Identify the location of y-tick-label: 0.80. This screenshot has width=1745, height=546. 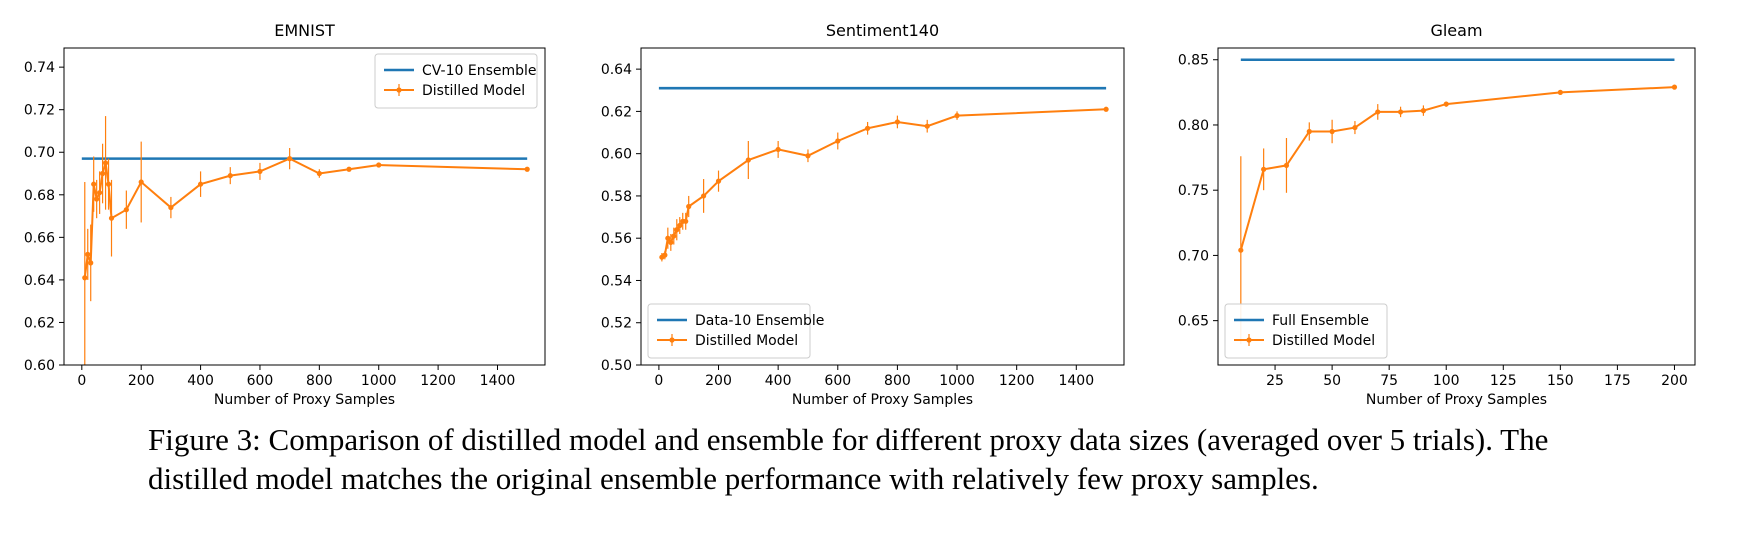
(1193, 126).